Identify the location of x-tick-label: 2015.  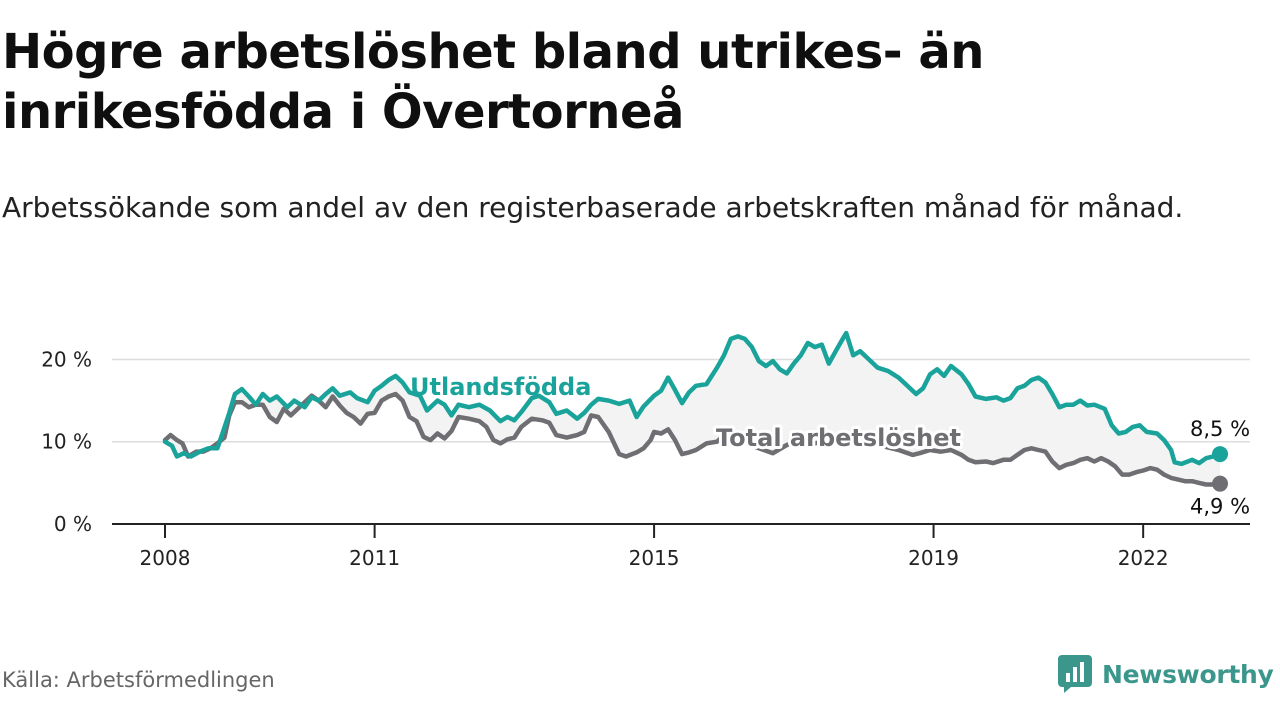
(654, 558).